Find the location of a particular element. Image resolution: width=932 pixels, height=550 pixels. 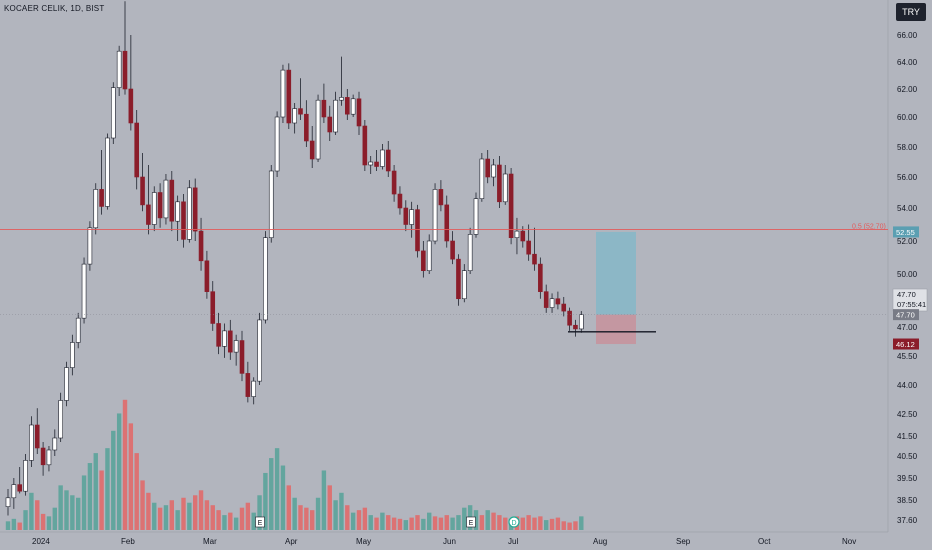

last-price-tag-text: 47.70 is located at coordinates (905, 315).